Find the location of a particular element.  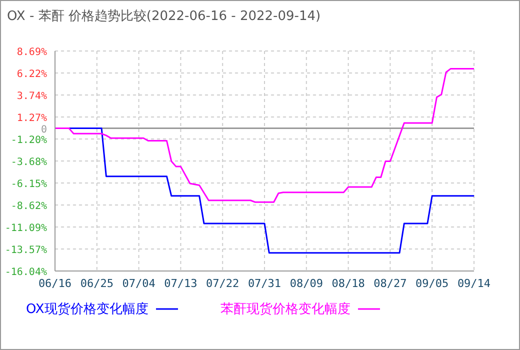

y-tick-label: -1.20% is located at coordinates (28, 140).